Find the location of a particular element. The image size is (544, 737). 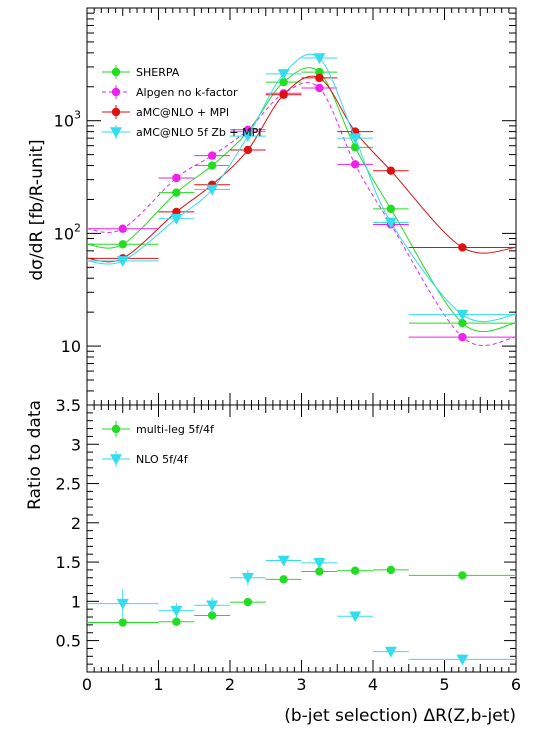

x-tick-label: 1 is located at coordinates (158, 684).